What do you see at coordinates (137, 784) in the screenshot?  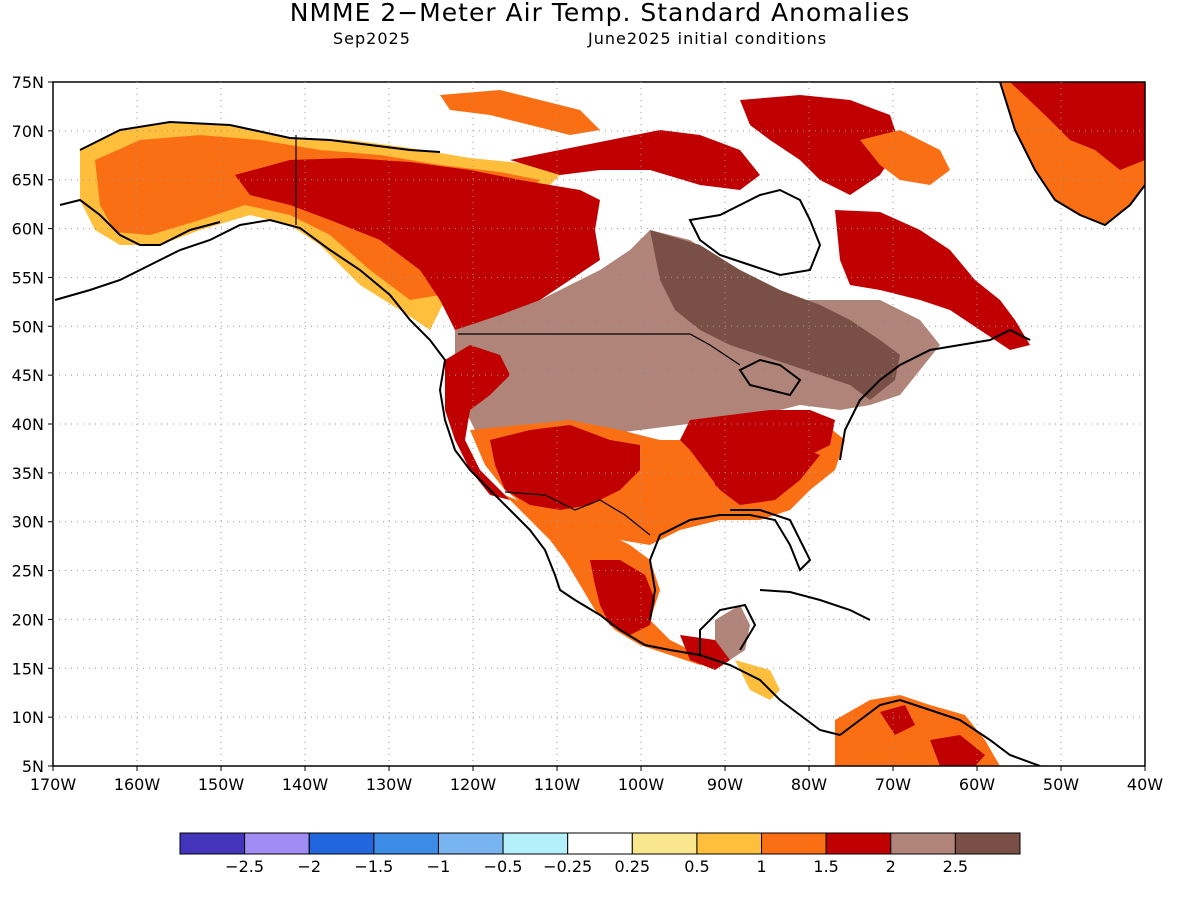 I see `lon-tick-label: 160W` at bounding box center [137, 784].